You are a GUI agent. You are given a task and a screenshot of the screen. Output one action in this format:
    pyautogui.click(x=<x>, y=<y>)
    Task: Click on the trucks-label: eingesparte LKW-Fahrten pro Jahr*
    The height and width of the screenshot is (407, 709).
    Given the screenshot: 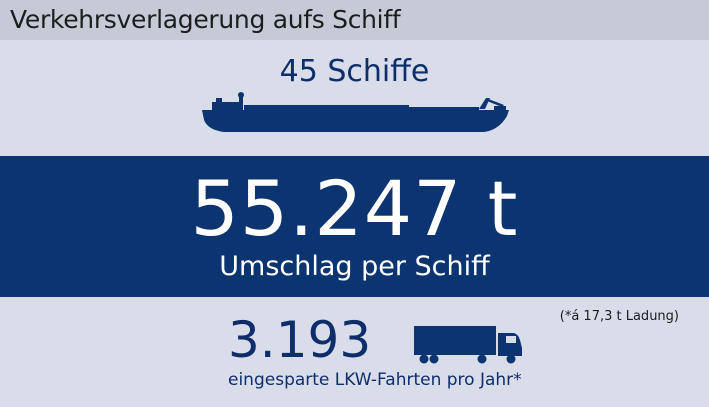 What is the action you would take?
    pyautogui.click(x=375, y=380)
    